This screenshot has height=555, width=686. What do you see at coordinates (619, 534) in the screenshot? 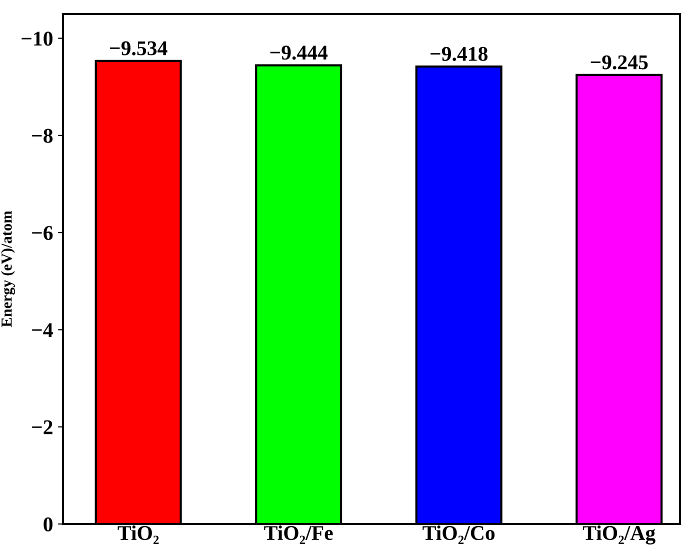
I see `x-tick-label: TiO₂/Ag` at bounding box center [619, 534].